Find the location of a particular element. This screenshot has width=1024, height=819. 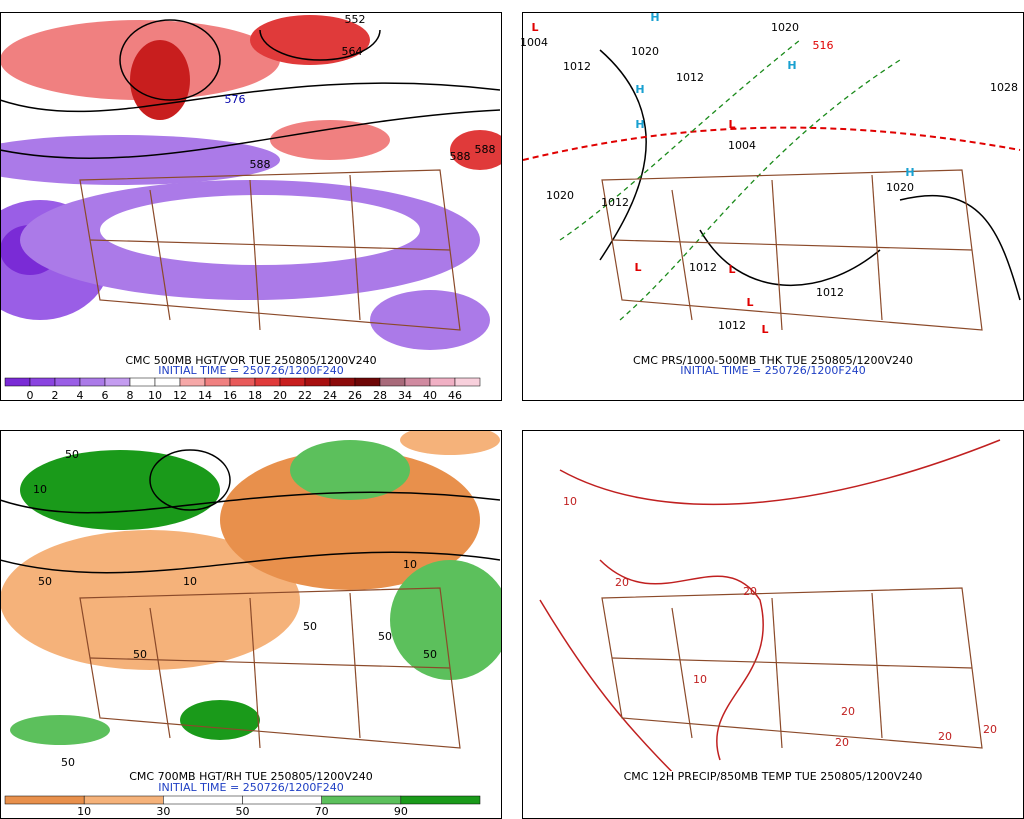

front is located at coordinates (772, 143).